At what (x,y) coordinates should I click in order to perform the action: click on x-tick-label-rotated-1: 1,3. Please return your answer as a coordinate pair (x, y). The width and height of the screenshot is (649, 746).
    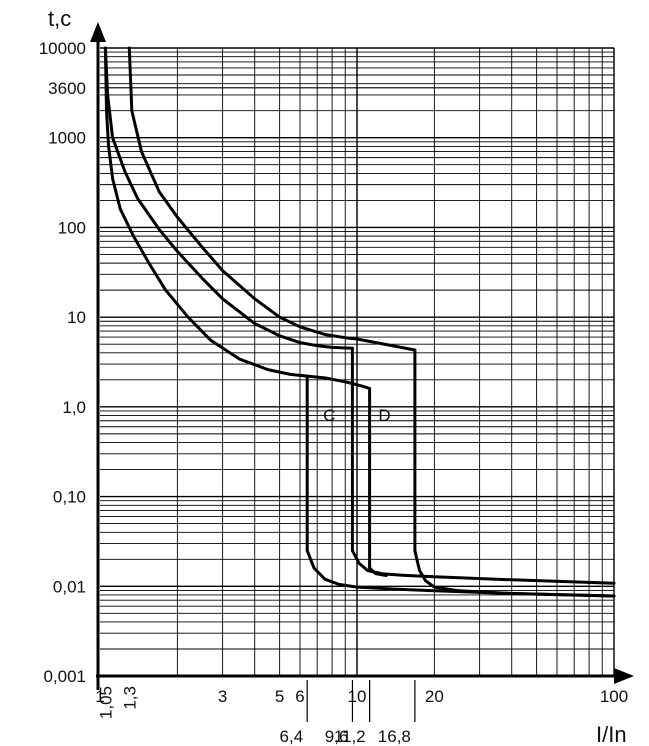
    Looking at the image, I should click on (129, 698).